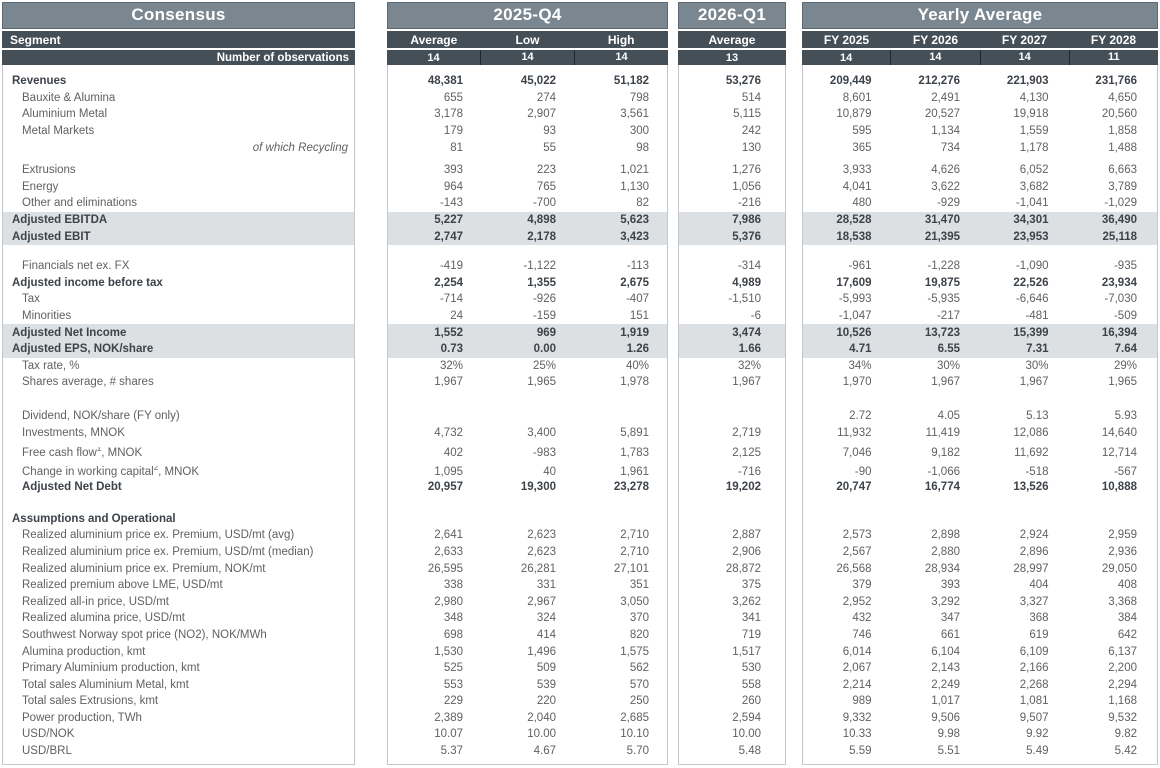  I want to click on observation-count: 11, so click(1113, 57).